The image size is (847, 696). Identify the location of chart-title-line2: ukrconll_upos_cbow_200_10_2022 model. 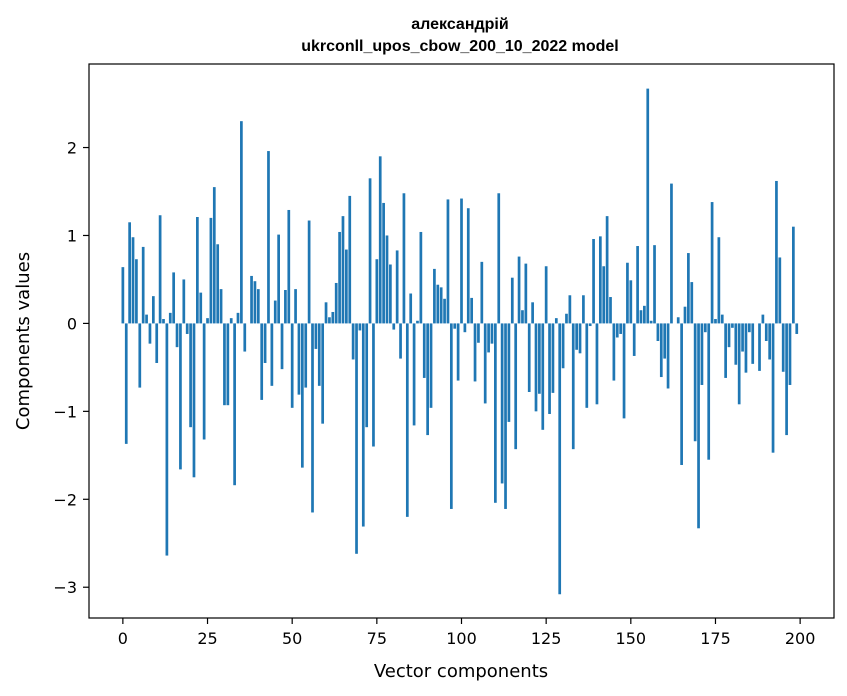
(459, 46).